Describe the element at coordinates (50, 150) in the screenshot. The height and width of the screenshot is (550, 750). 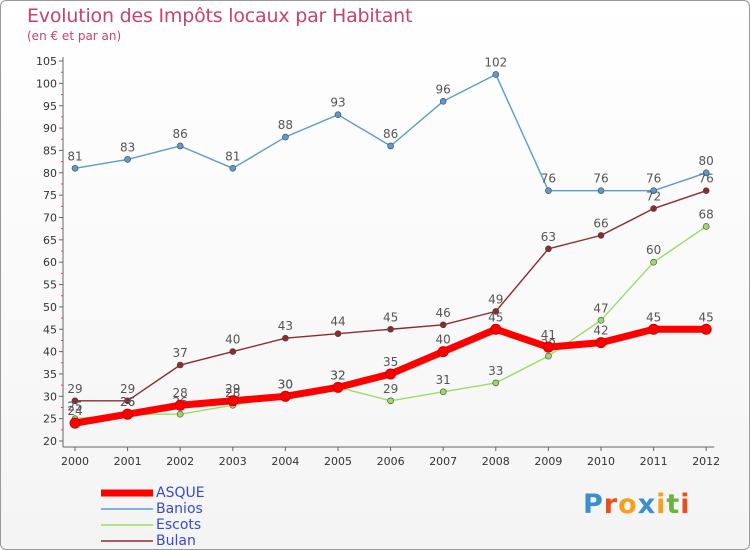
I see `y-tick-label: 85` at that location.